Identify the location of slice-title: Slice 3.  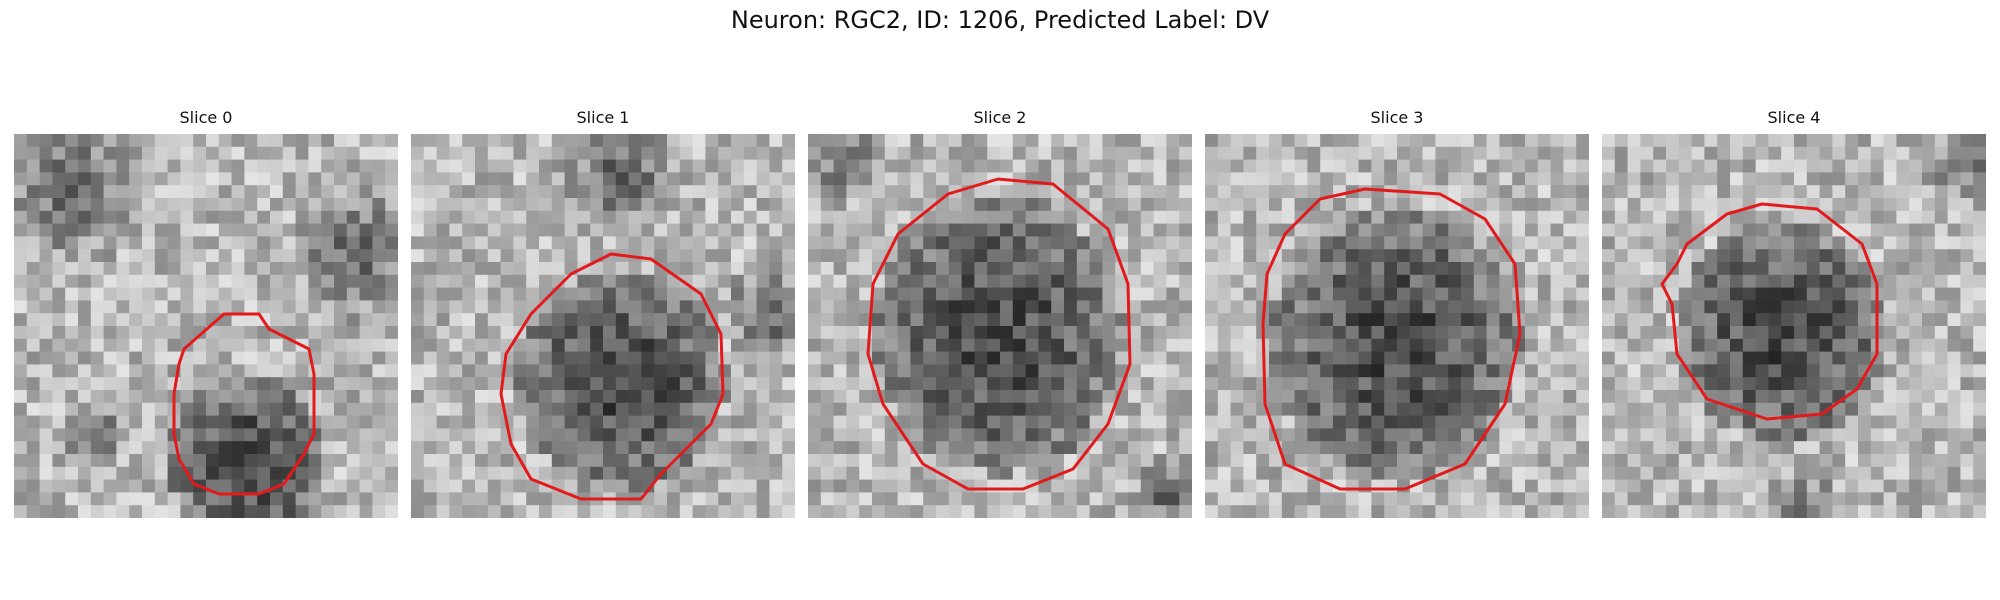
(1397, 117).